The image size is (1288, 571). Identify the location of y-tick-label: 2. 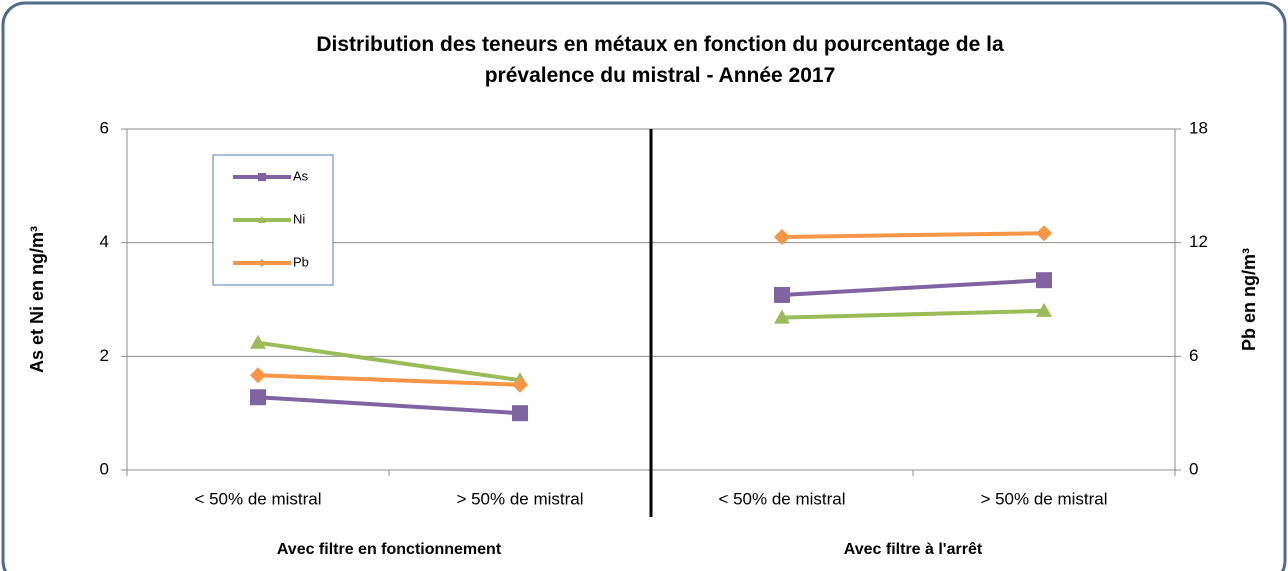
(104, 355).